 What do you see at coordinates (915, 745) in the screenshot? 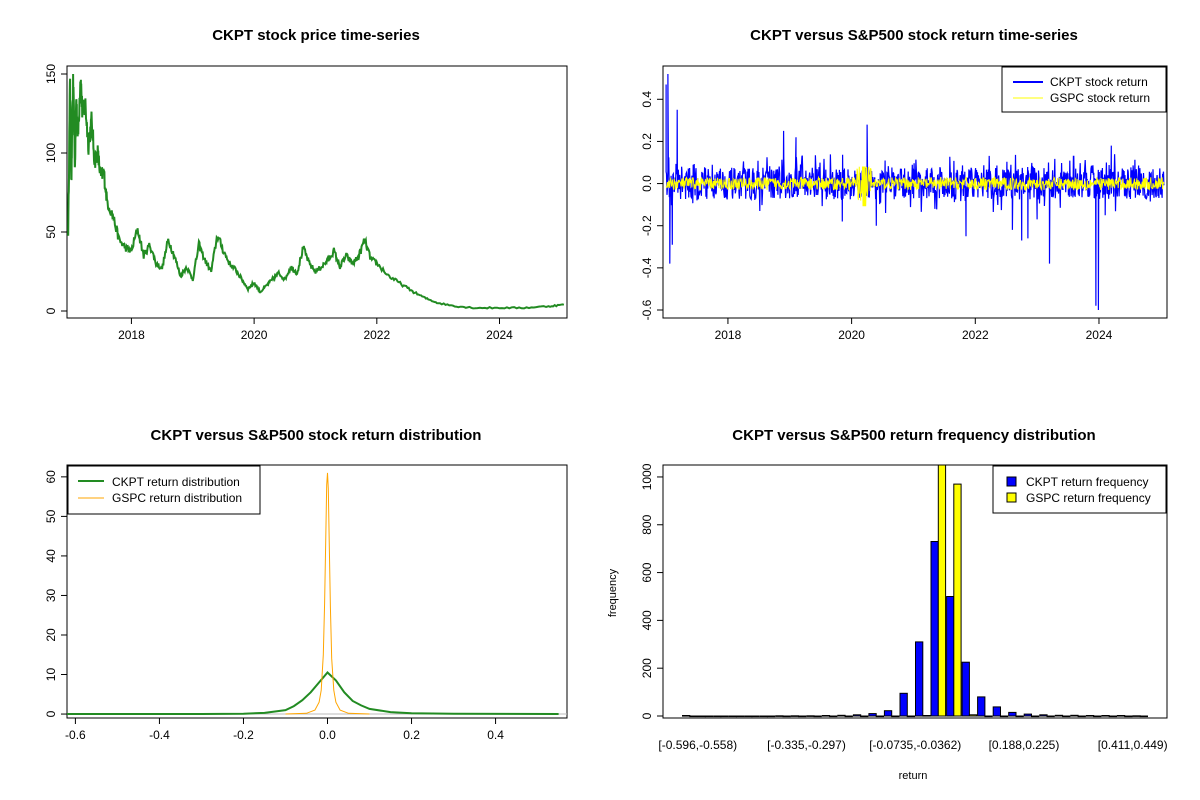
I see `histogram-x-tick-label: [-0.0735,-0.0362)` at bounding box center [915, 745].